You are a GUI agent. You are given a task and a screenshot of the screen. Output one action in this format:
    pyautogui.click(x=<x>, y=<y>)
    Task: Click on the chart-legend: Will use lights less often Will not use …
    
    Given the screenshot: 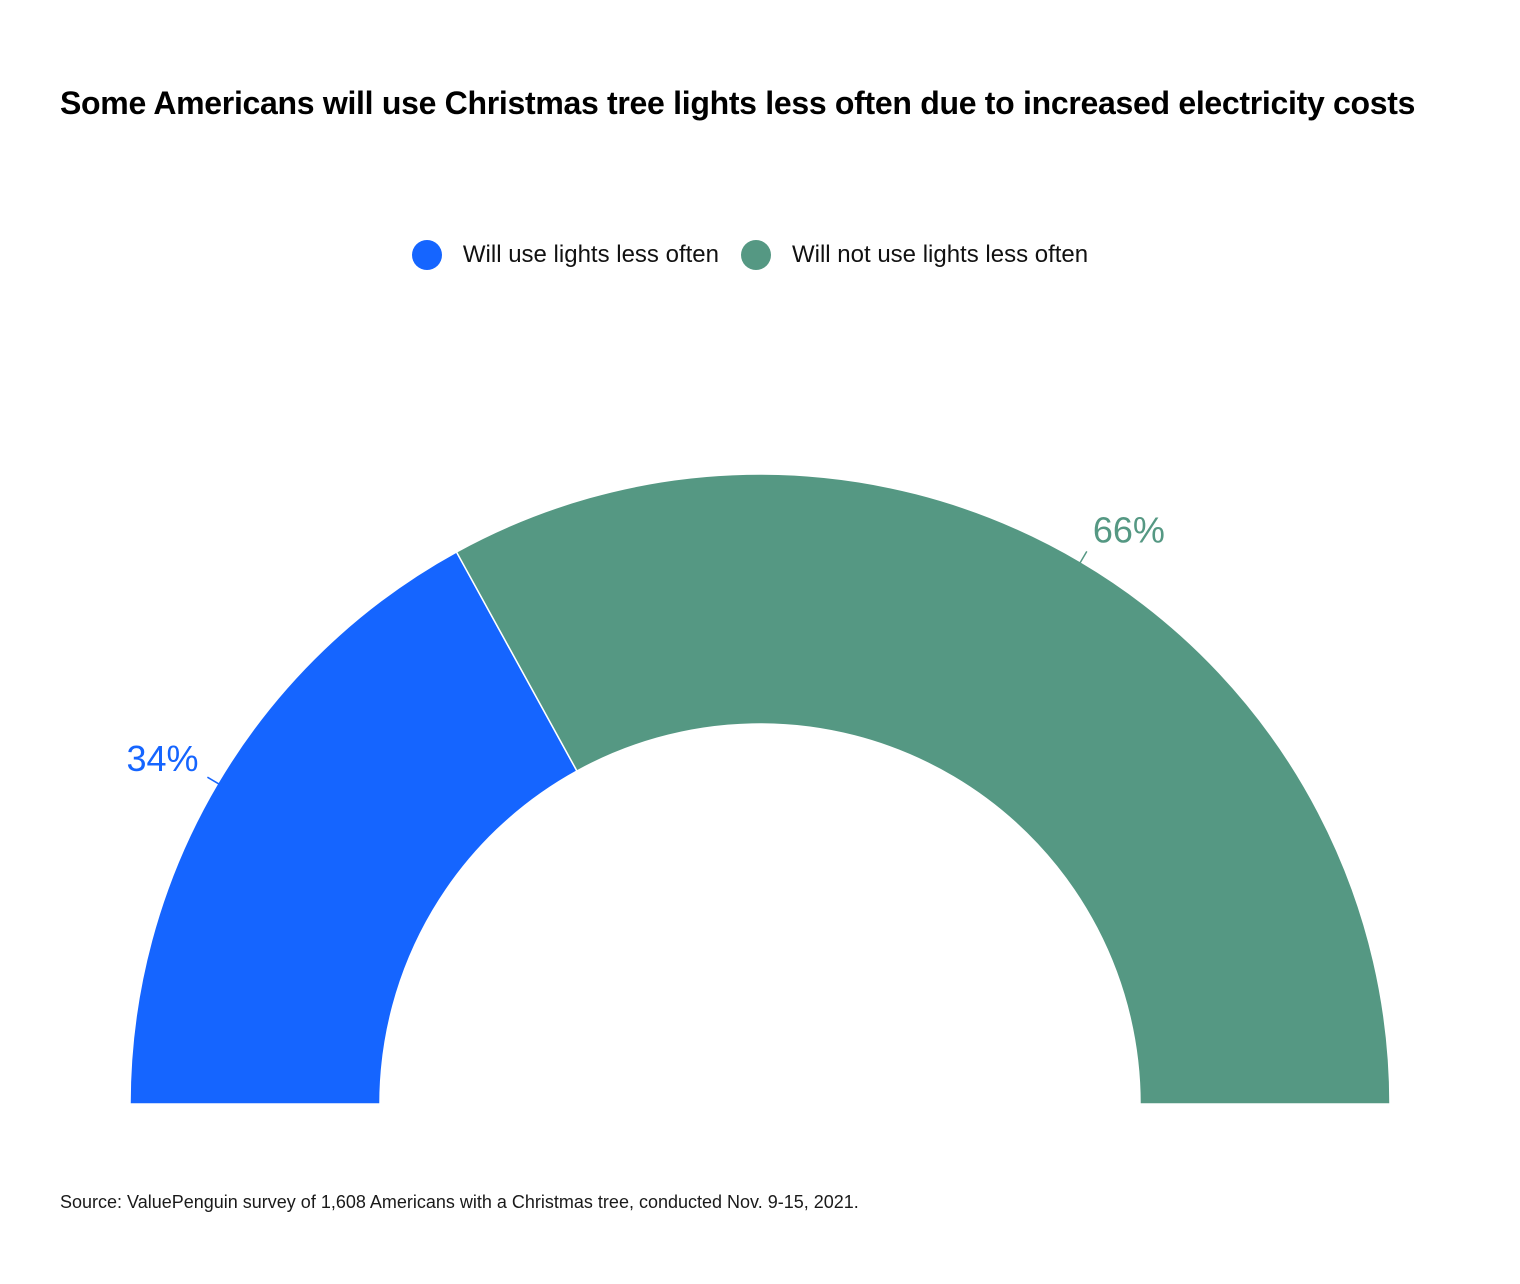 What is the action you would take?
    pyautogui.click(x=750, y=255)
    